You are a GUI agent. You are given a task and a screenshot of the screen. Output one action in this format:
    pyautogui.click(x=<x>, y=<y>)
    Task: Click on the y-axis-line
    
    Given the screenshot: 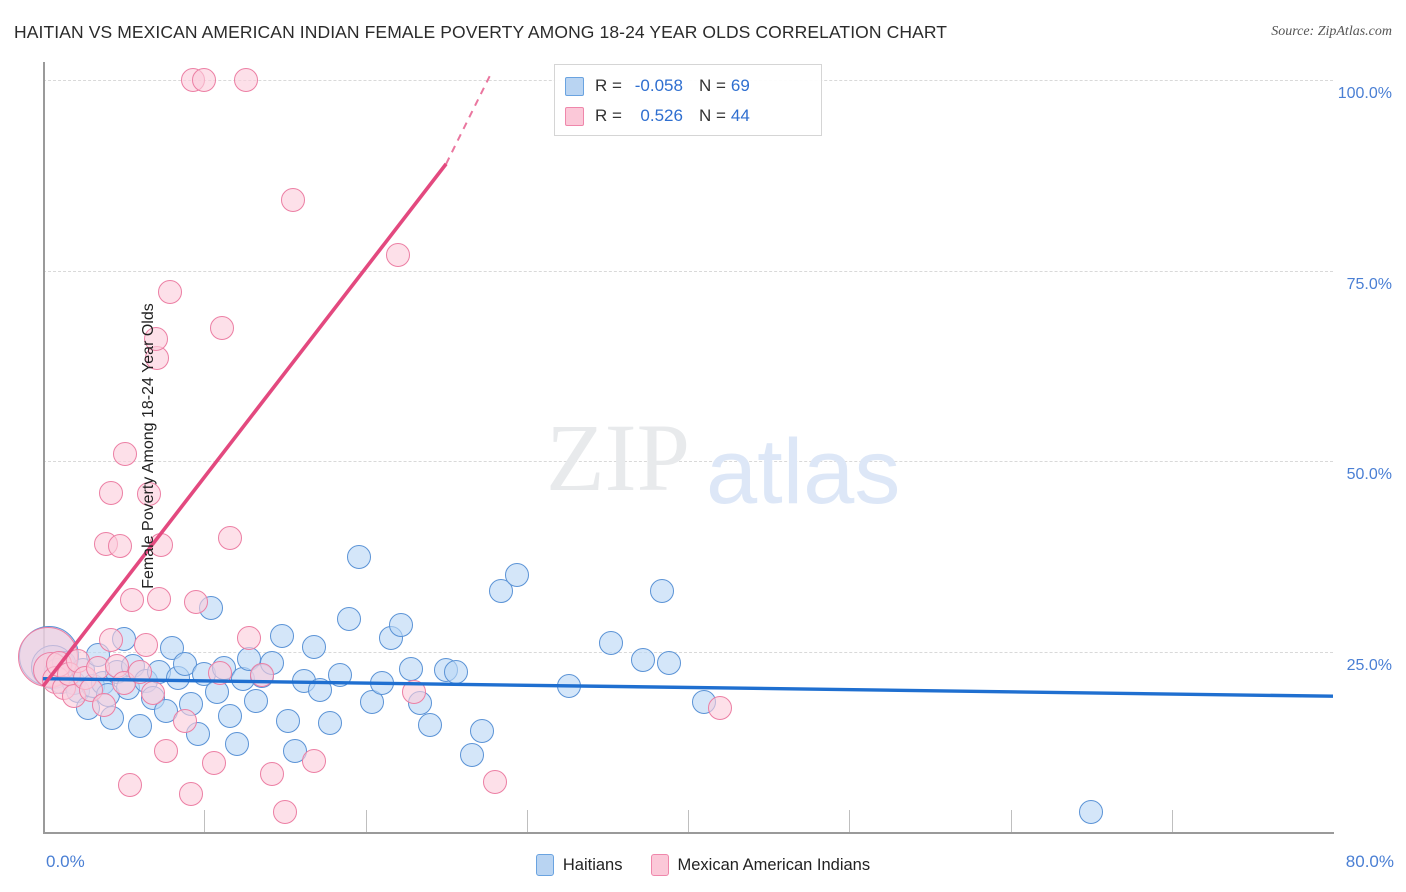 What is the action you would take?
    pyautogui.click(x=44, y=448)
    